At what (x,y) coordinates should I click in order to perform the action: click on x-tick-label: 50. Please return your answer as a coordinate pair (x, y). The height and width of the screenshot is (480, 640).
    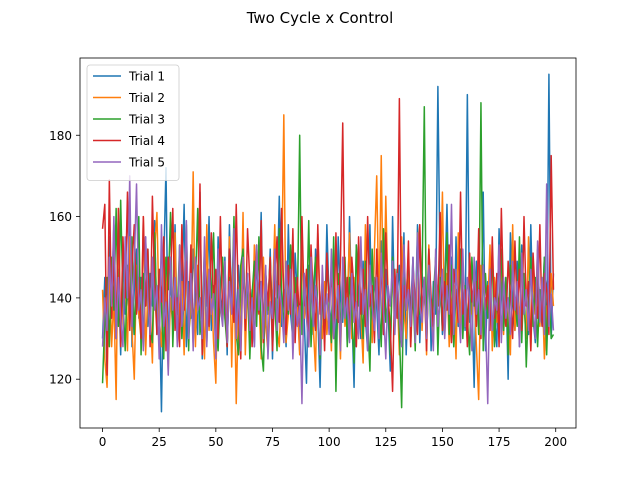
    Looking at the image, I should click on (215, 442).